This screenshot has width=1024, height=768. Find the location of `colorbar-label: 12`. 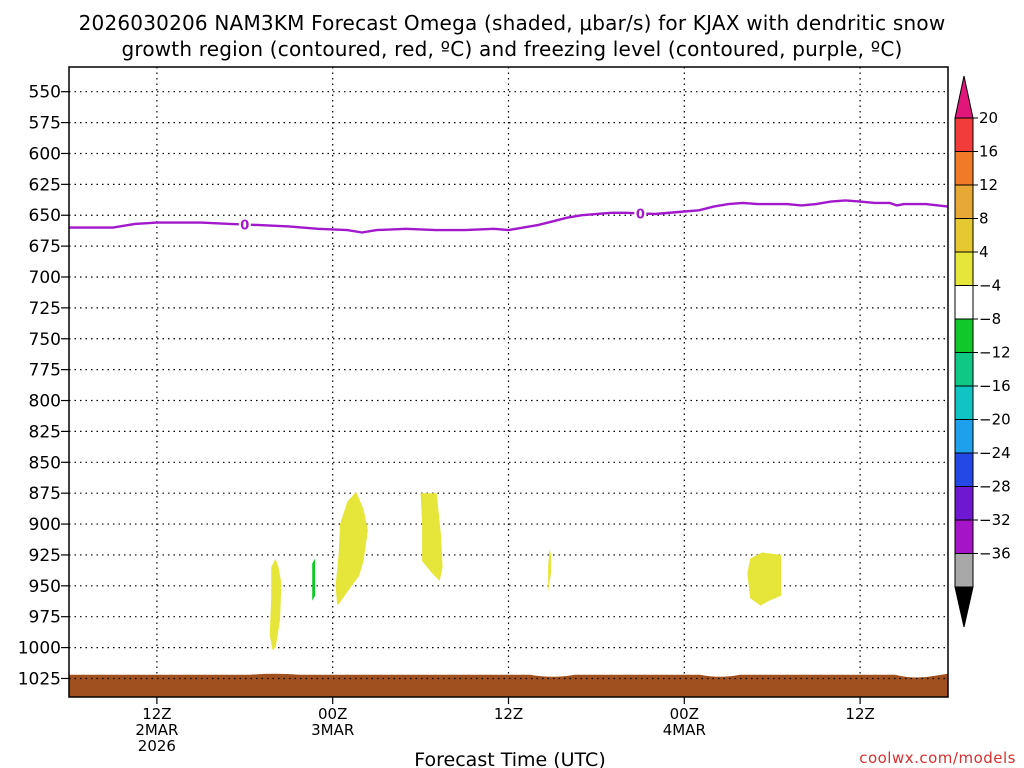

colorbar-label: 12 is located at coordinates (988, 185).